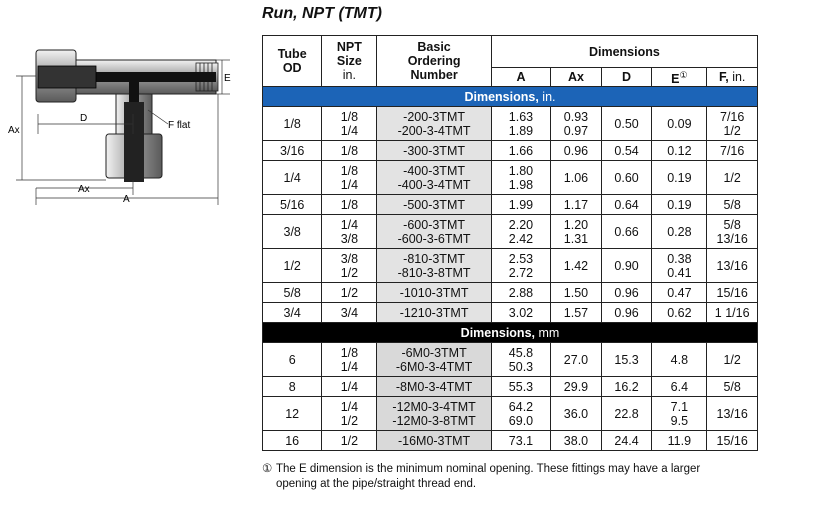  What do you see at coordinates (576, 414) in the screenshot?
I see `cell-ax: 36.0` at bounding box center [576, 414].